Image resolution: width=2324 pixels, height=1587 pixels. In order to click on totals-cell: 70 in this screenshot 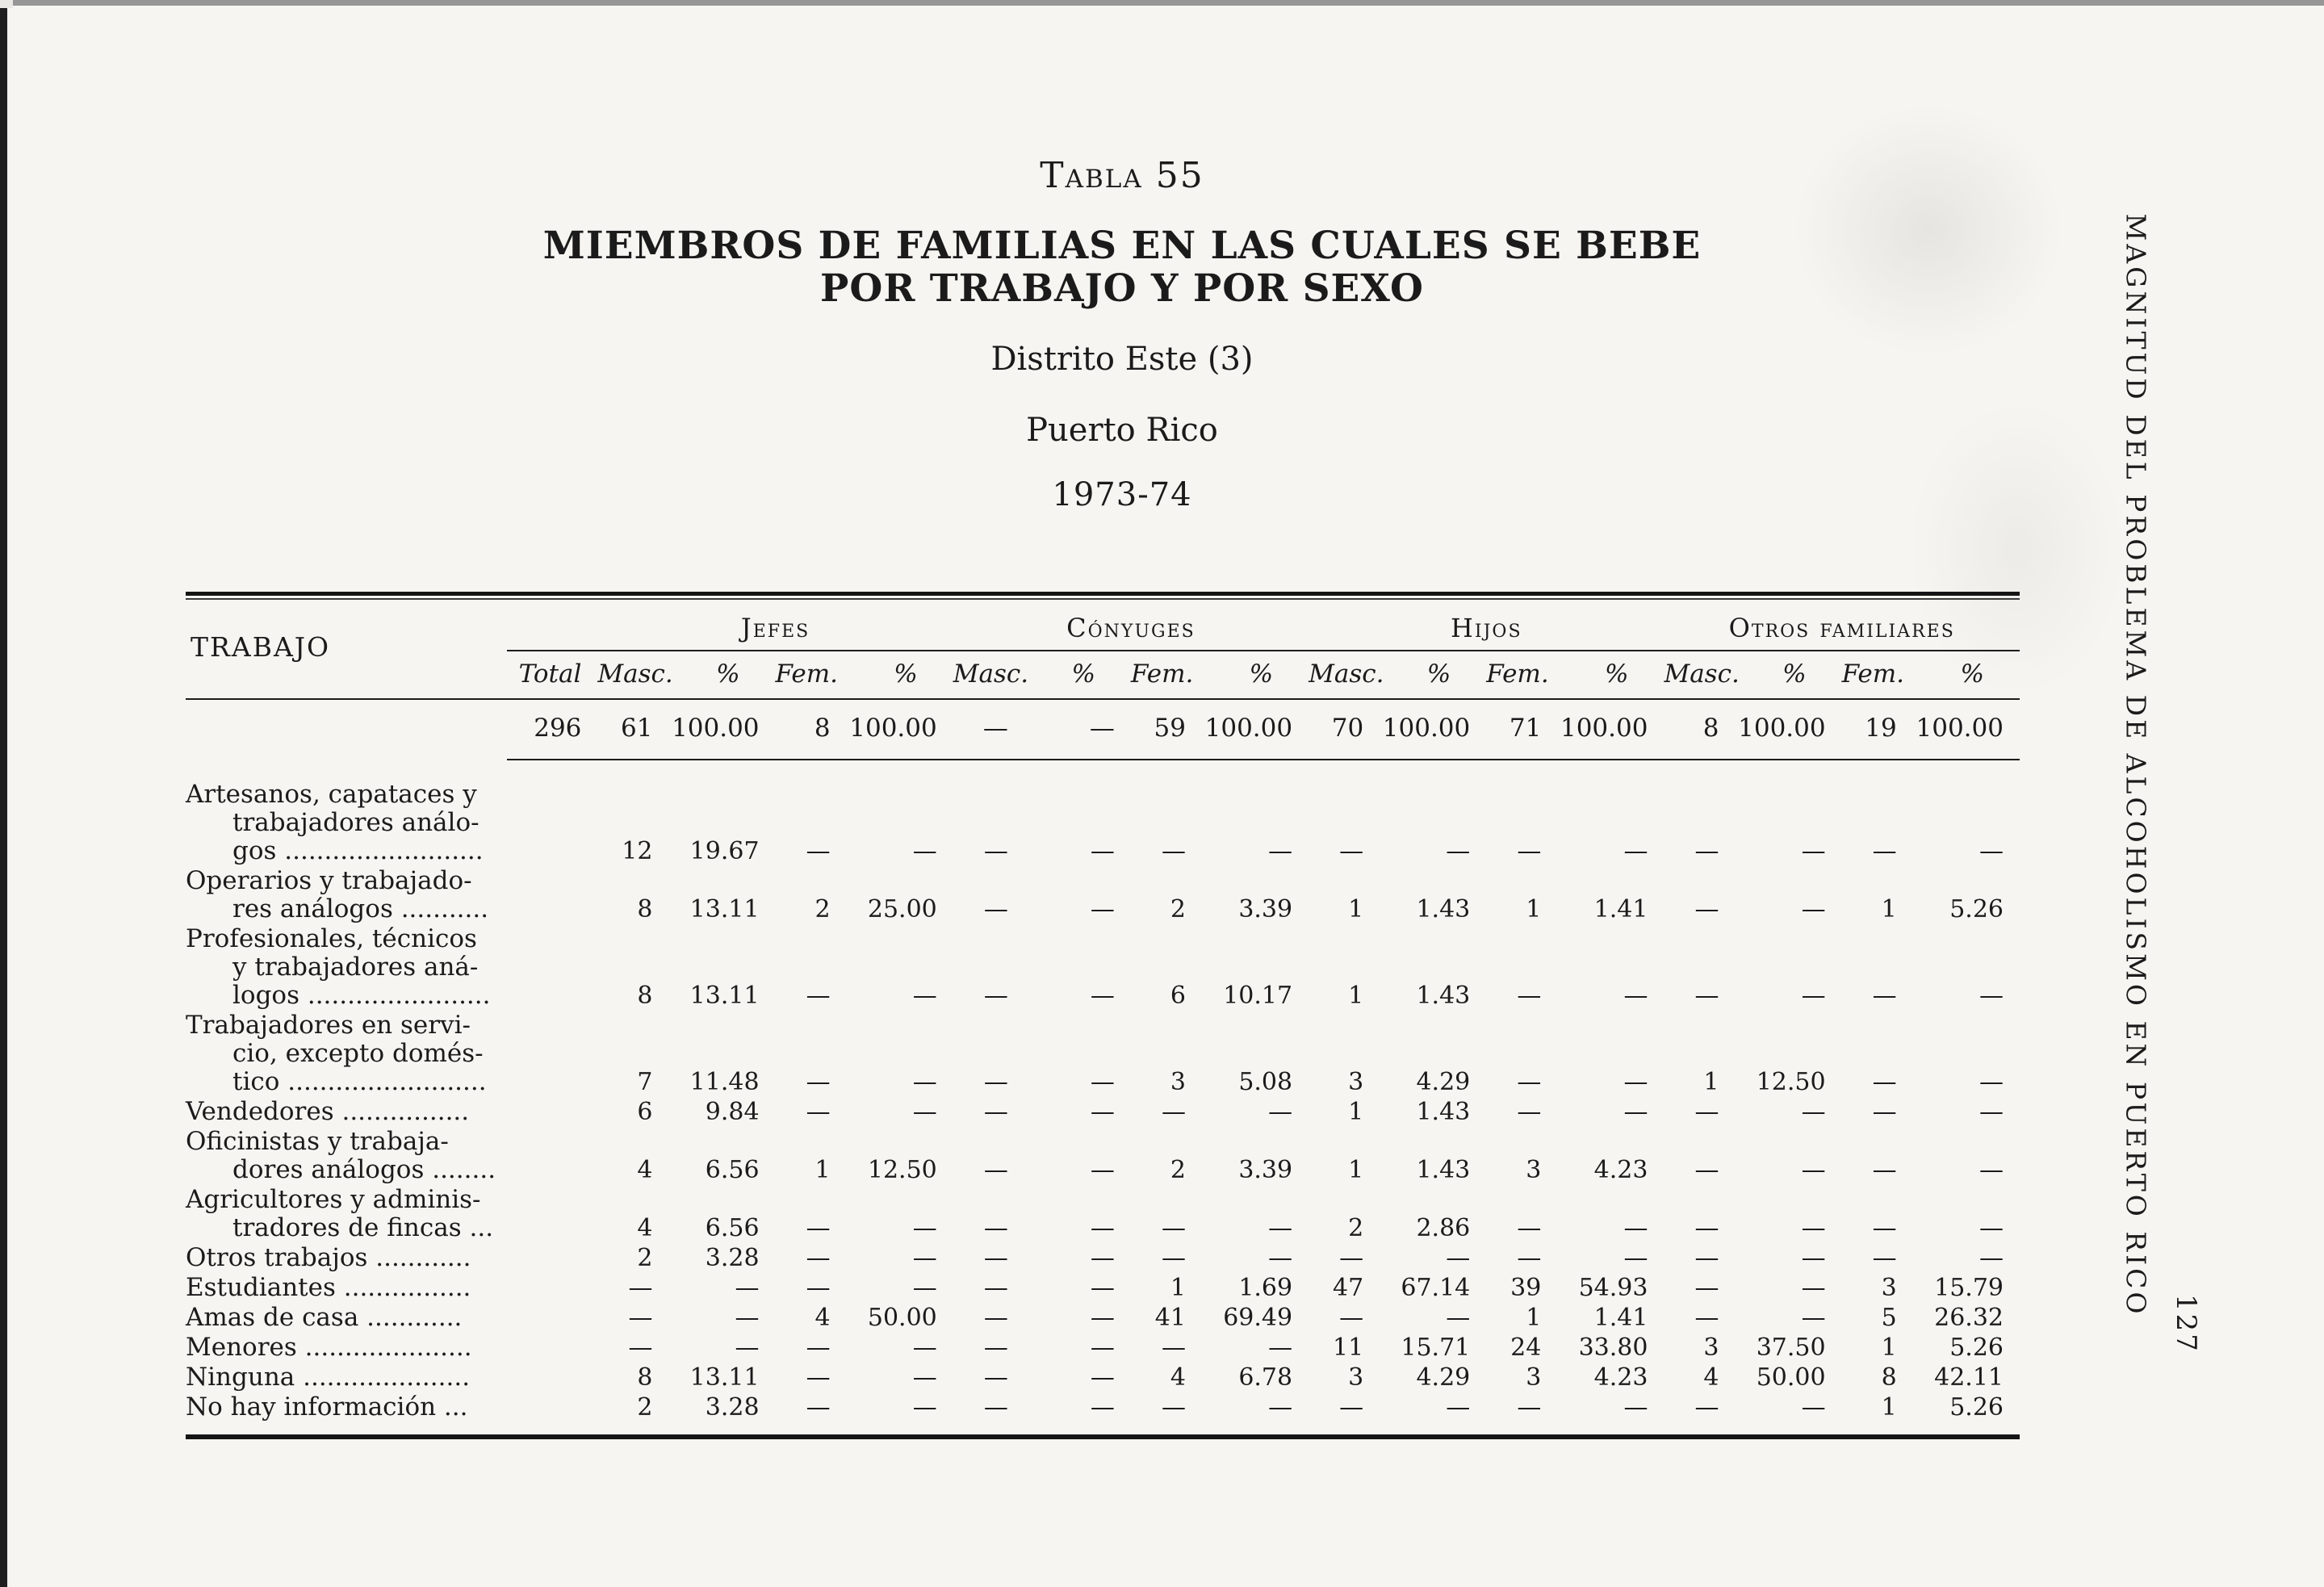, I will do `click(1344, 729)`.